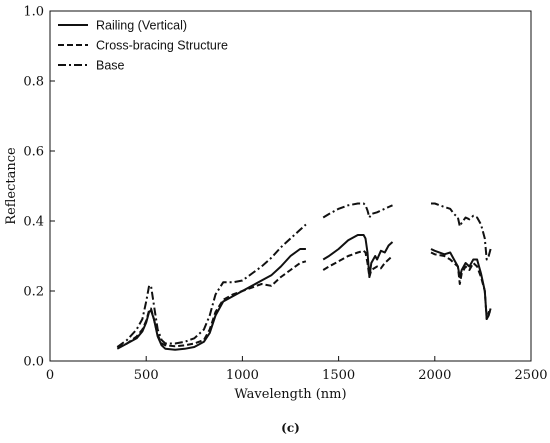 Image resolution: width=550 pixels, height=443 pixels. I want to click on y-axis-label: Reflectance, so click(11, 186).